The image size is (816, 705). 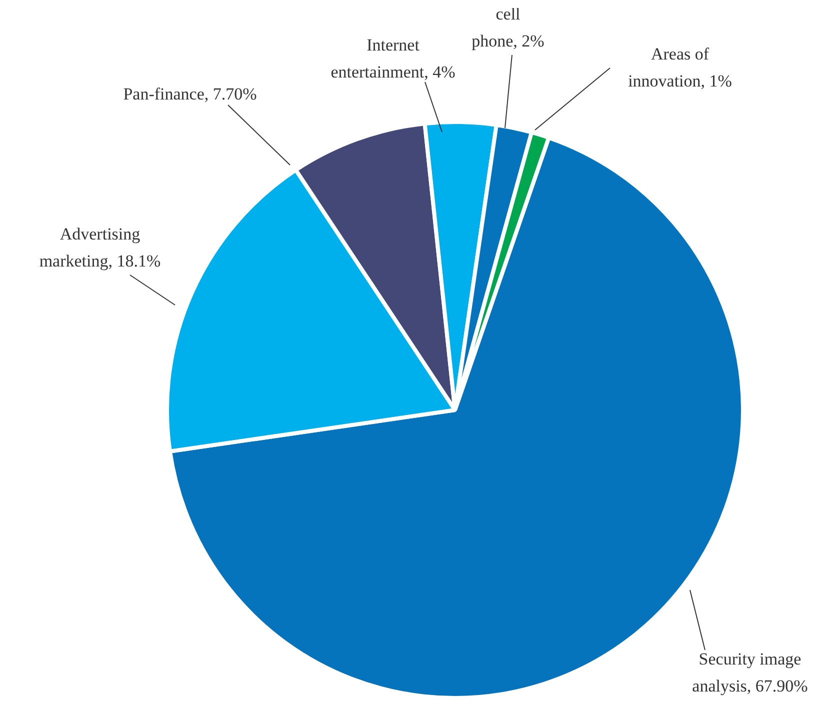 What do you see at coordinates (100, 247) in the screenshot?
I see `slice-label: Advertising marketing, 18.1%` at bounding box center [100, 247].